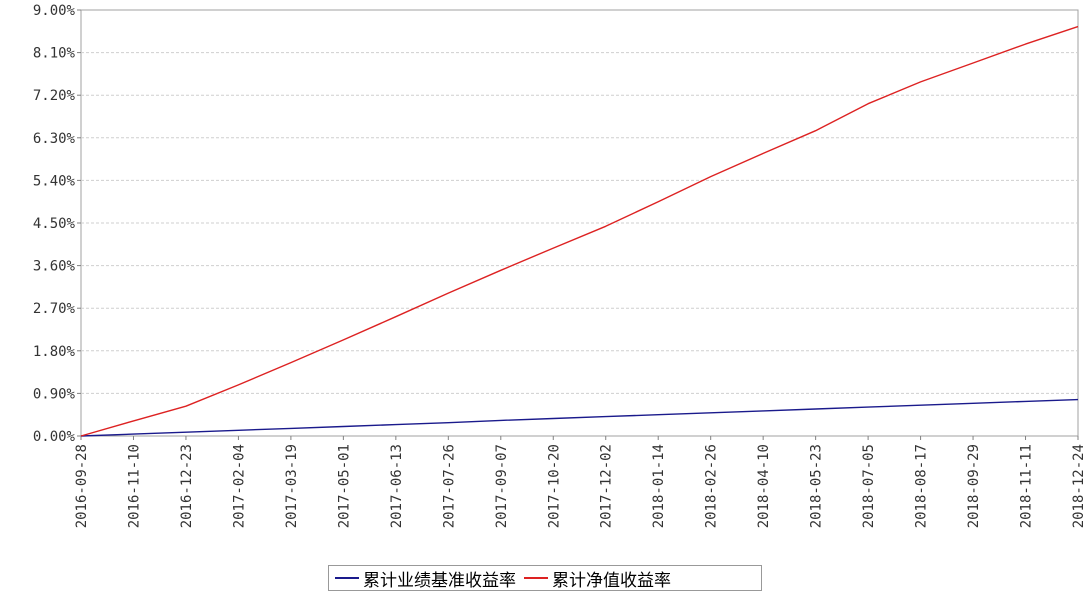 Image resolution: width=1086 pixels, height=596 pixels. Describe the element at coordinates (239, 486) in the screenshot. I see `x-tick-label: 2017-02-04` at that location.